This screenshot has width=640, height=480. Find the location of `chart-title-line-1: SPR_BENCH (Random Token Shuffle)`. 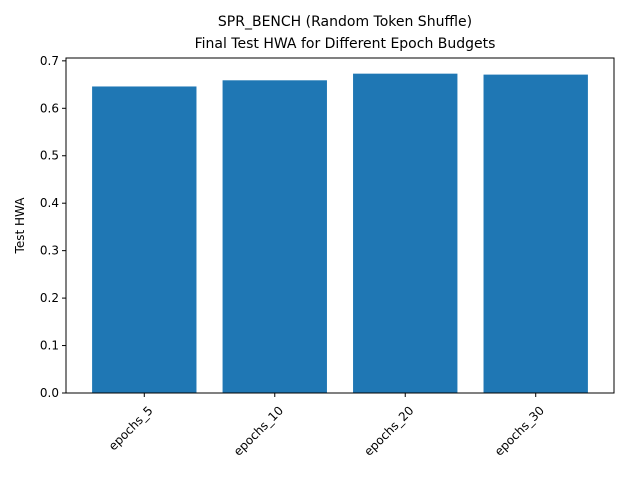

chart-title-line-1: SPR_BENCH (Random Token Shuffle) is located at coordinates (345, 22).